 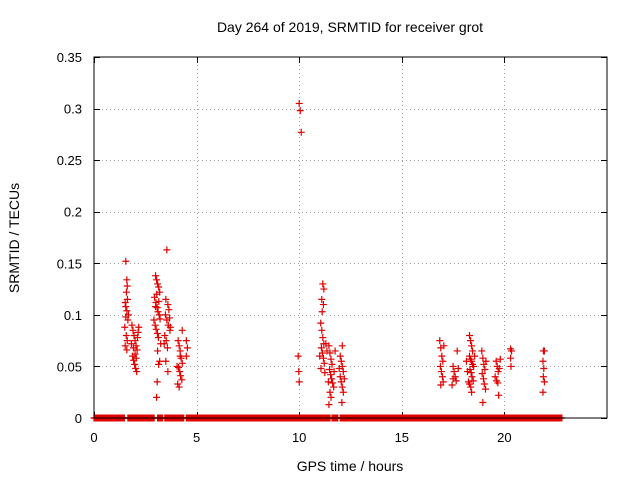 I want to click on y-tick-label: 0.25, so click(x=69, y=160).